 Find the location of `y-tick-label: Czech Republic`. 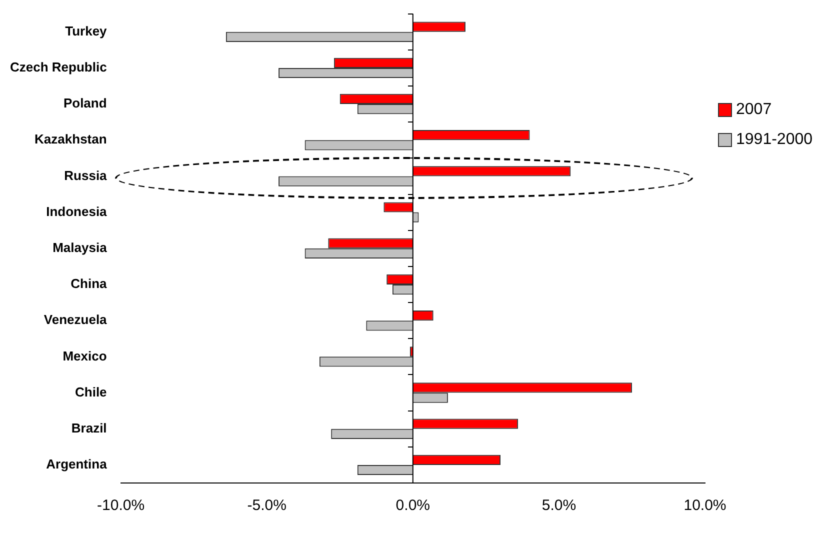

y-tick-label: Czech Republic is located at coordinates (58, 67).